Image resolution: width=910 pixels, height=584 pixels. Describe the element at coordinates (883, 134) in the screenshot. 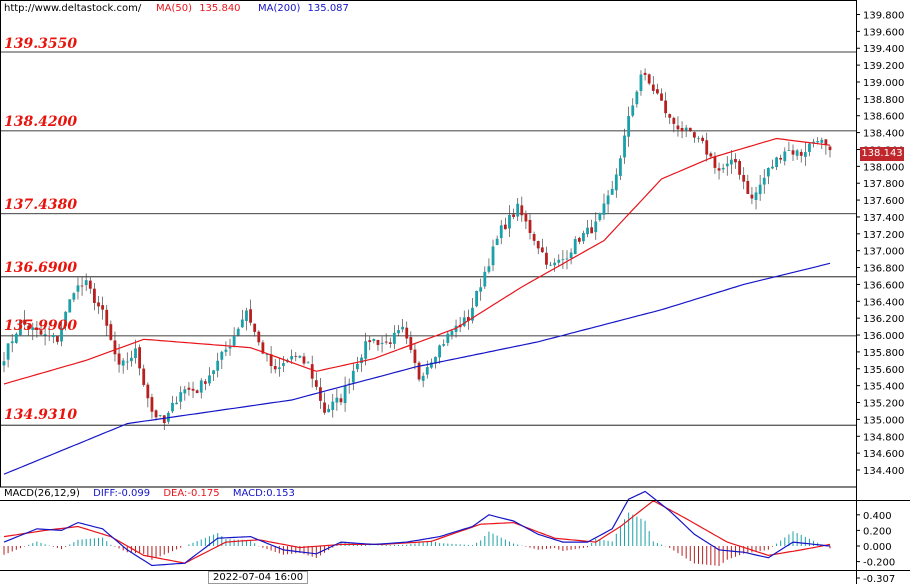

I see `price-tick-label: 138.400` at that location.